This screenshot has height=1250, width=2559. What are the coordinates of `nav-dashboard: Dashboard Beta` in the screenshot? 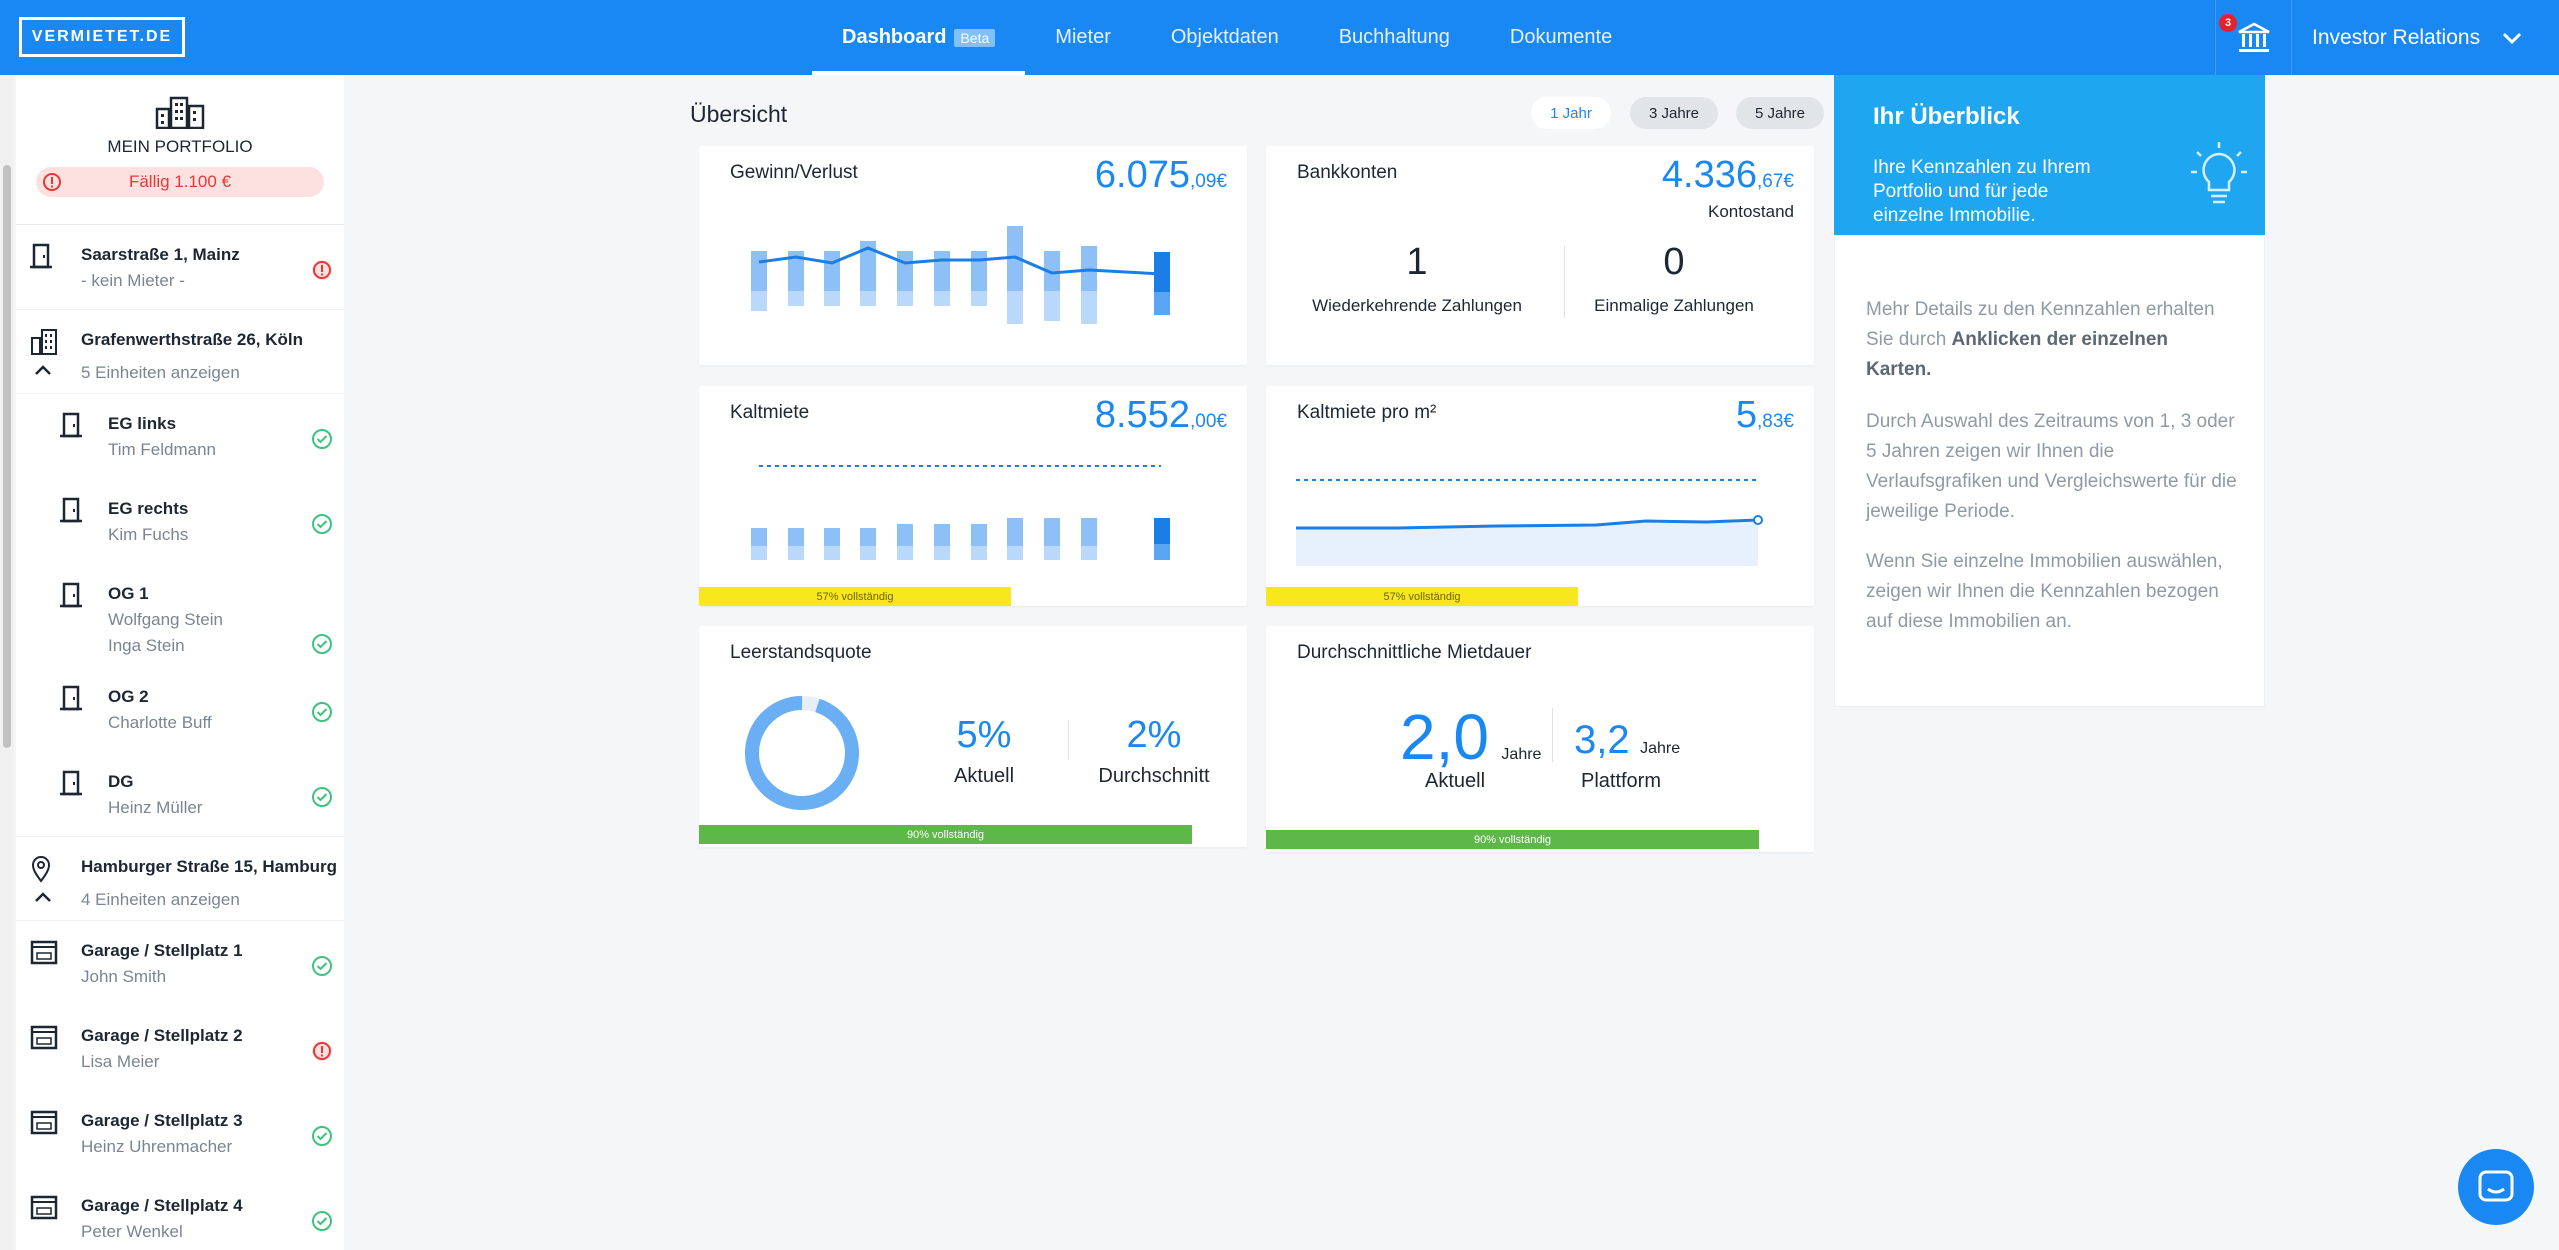 It's located at (919, 37).